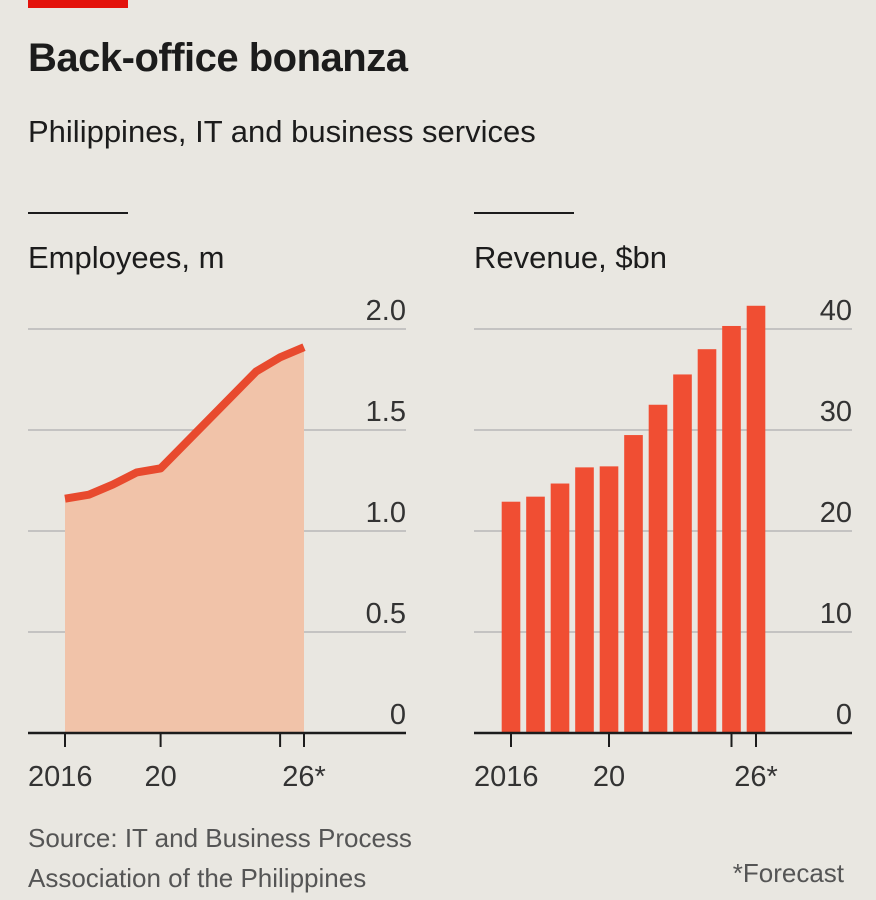  I want to click on employees-ytick-label: 2.0, so click(386, 311).